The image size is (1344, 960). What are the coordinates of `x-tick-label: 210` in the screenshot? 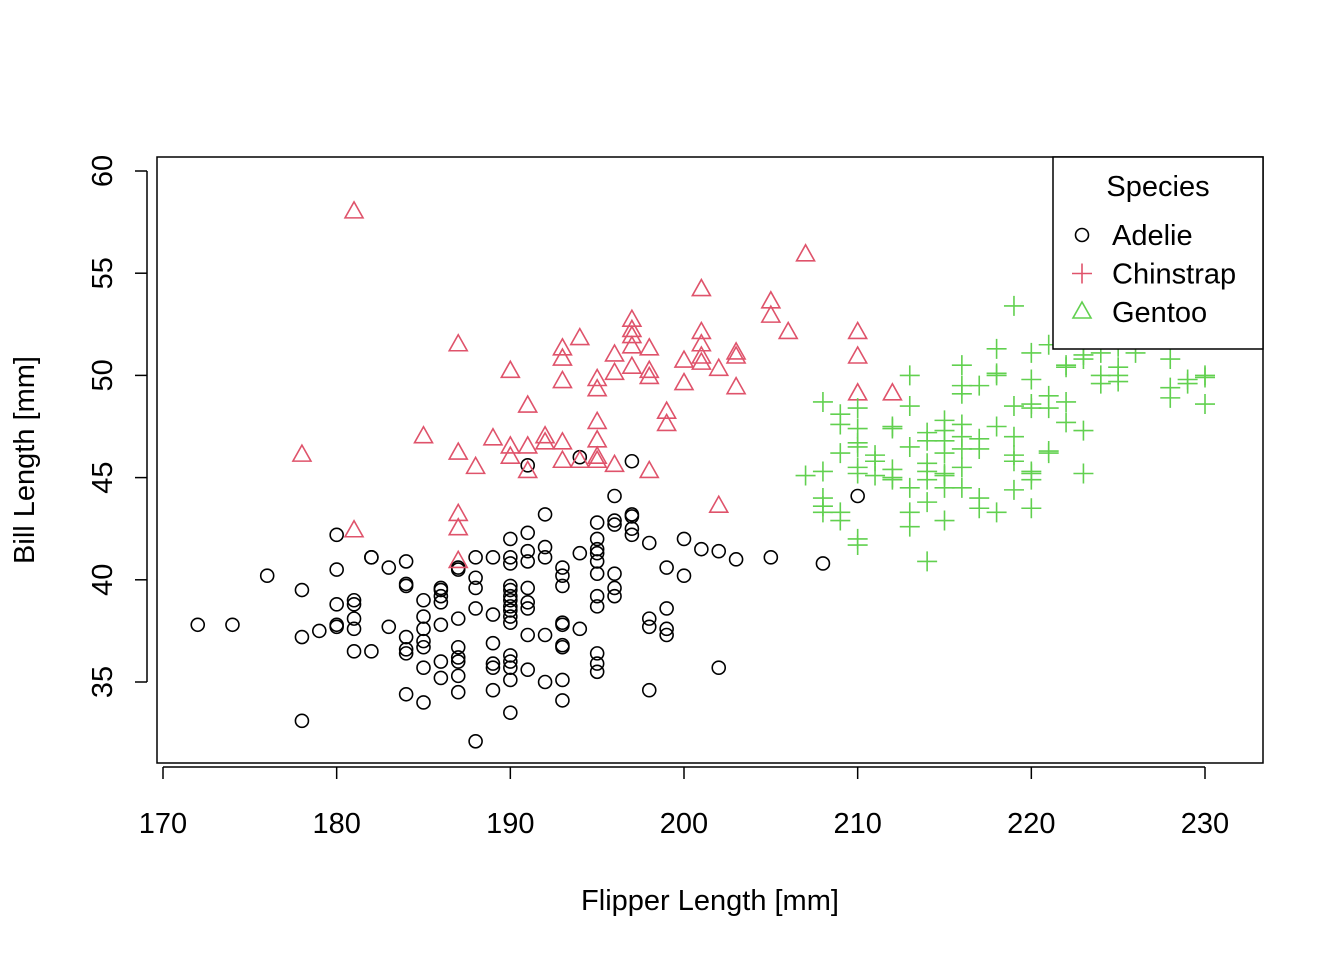 It's located at (857, 824).